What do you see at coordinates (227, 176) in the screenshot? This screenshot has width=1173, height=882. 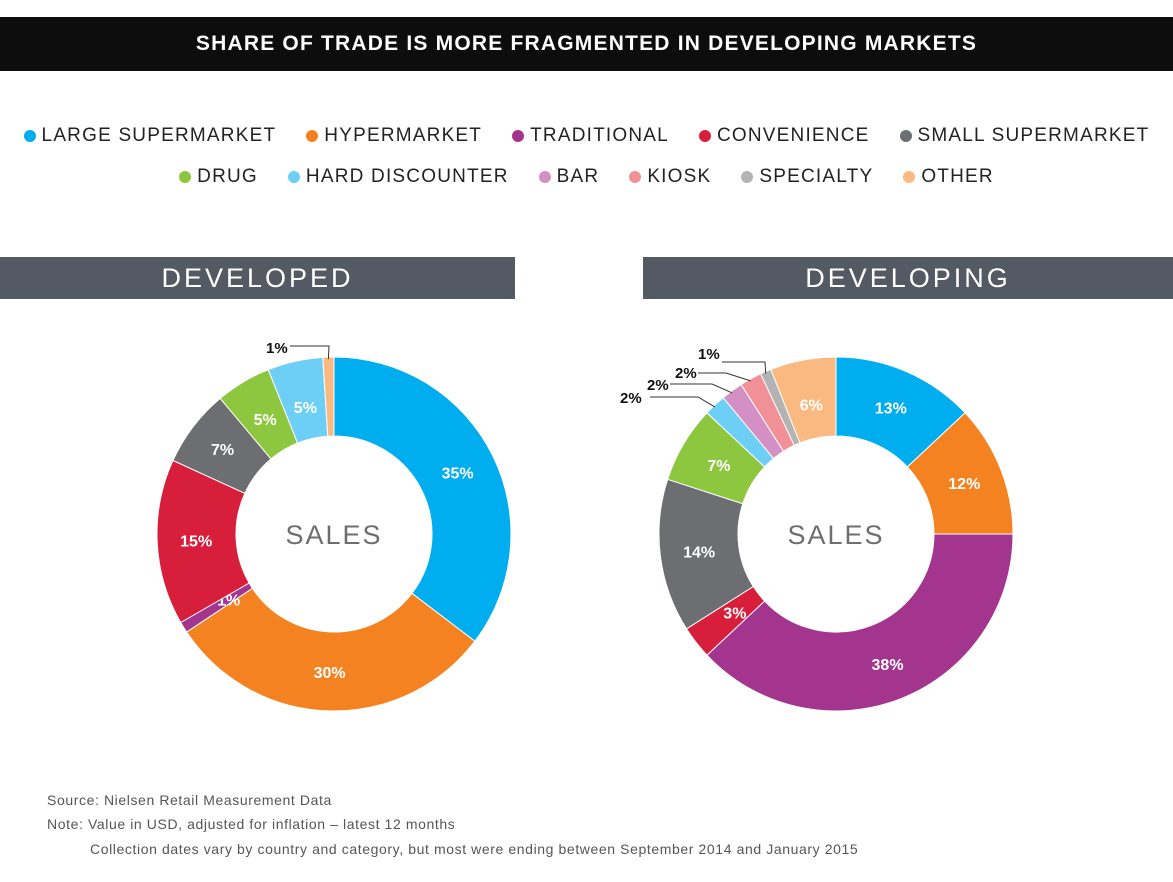 I see `legend-label: DRUG` at bounding box center [227, 176].